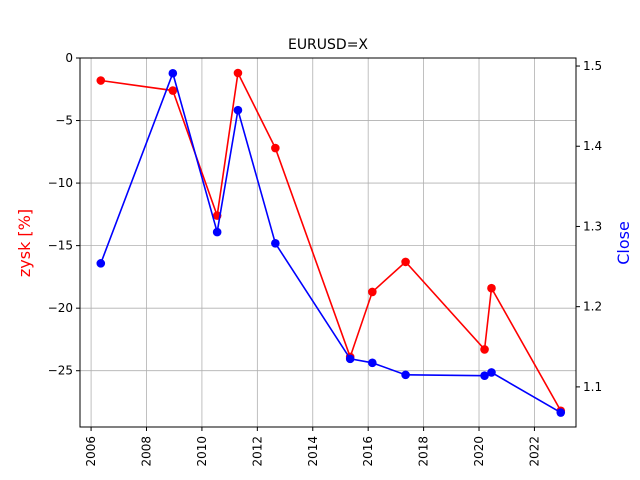 Image resolution: width=640 pixels, height=480 pixels. I want to click on y-right-tick-label: 1.5, so click(592, 66).